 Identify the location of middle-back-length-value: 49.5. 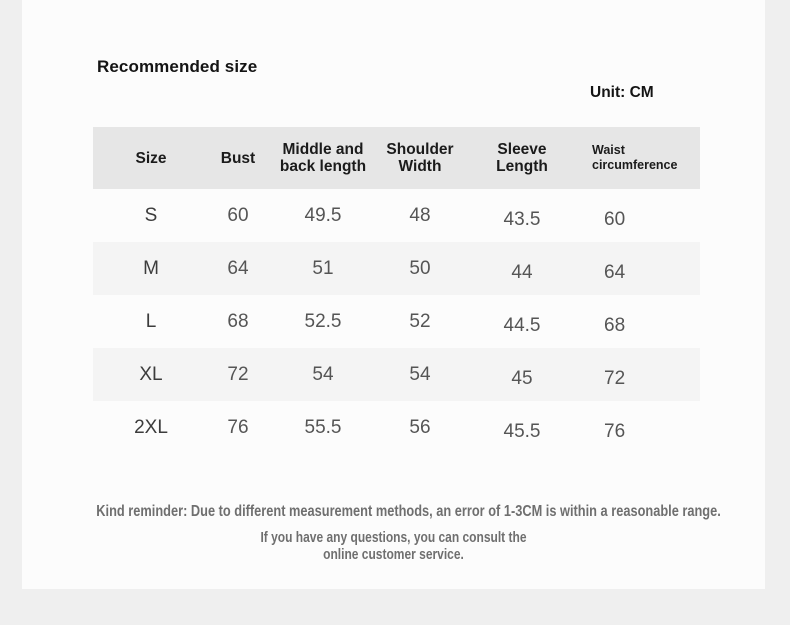
(323, 215).